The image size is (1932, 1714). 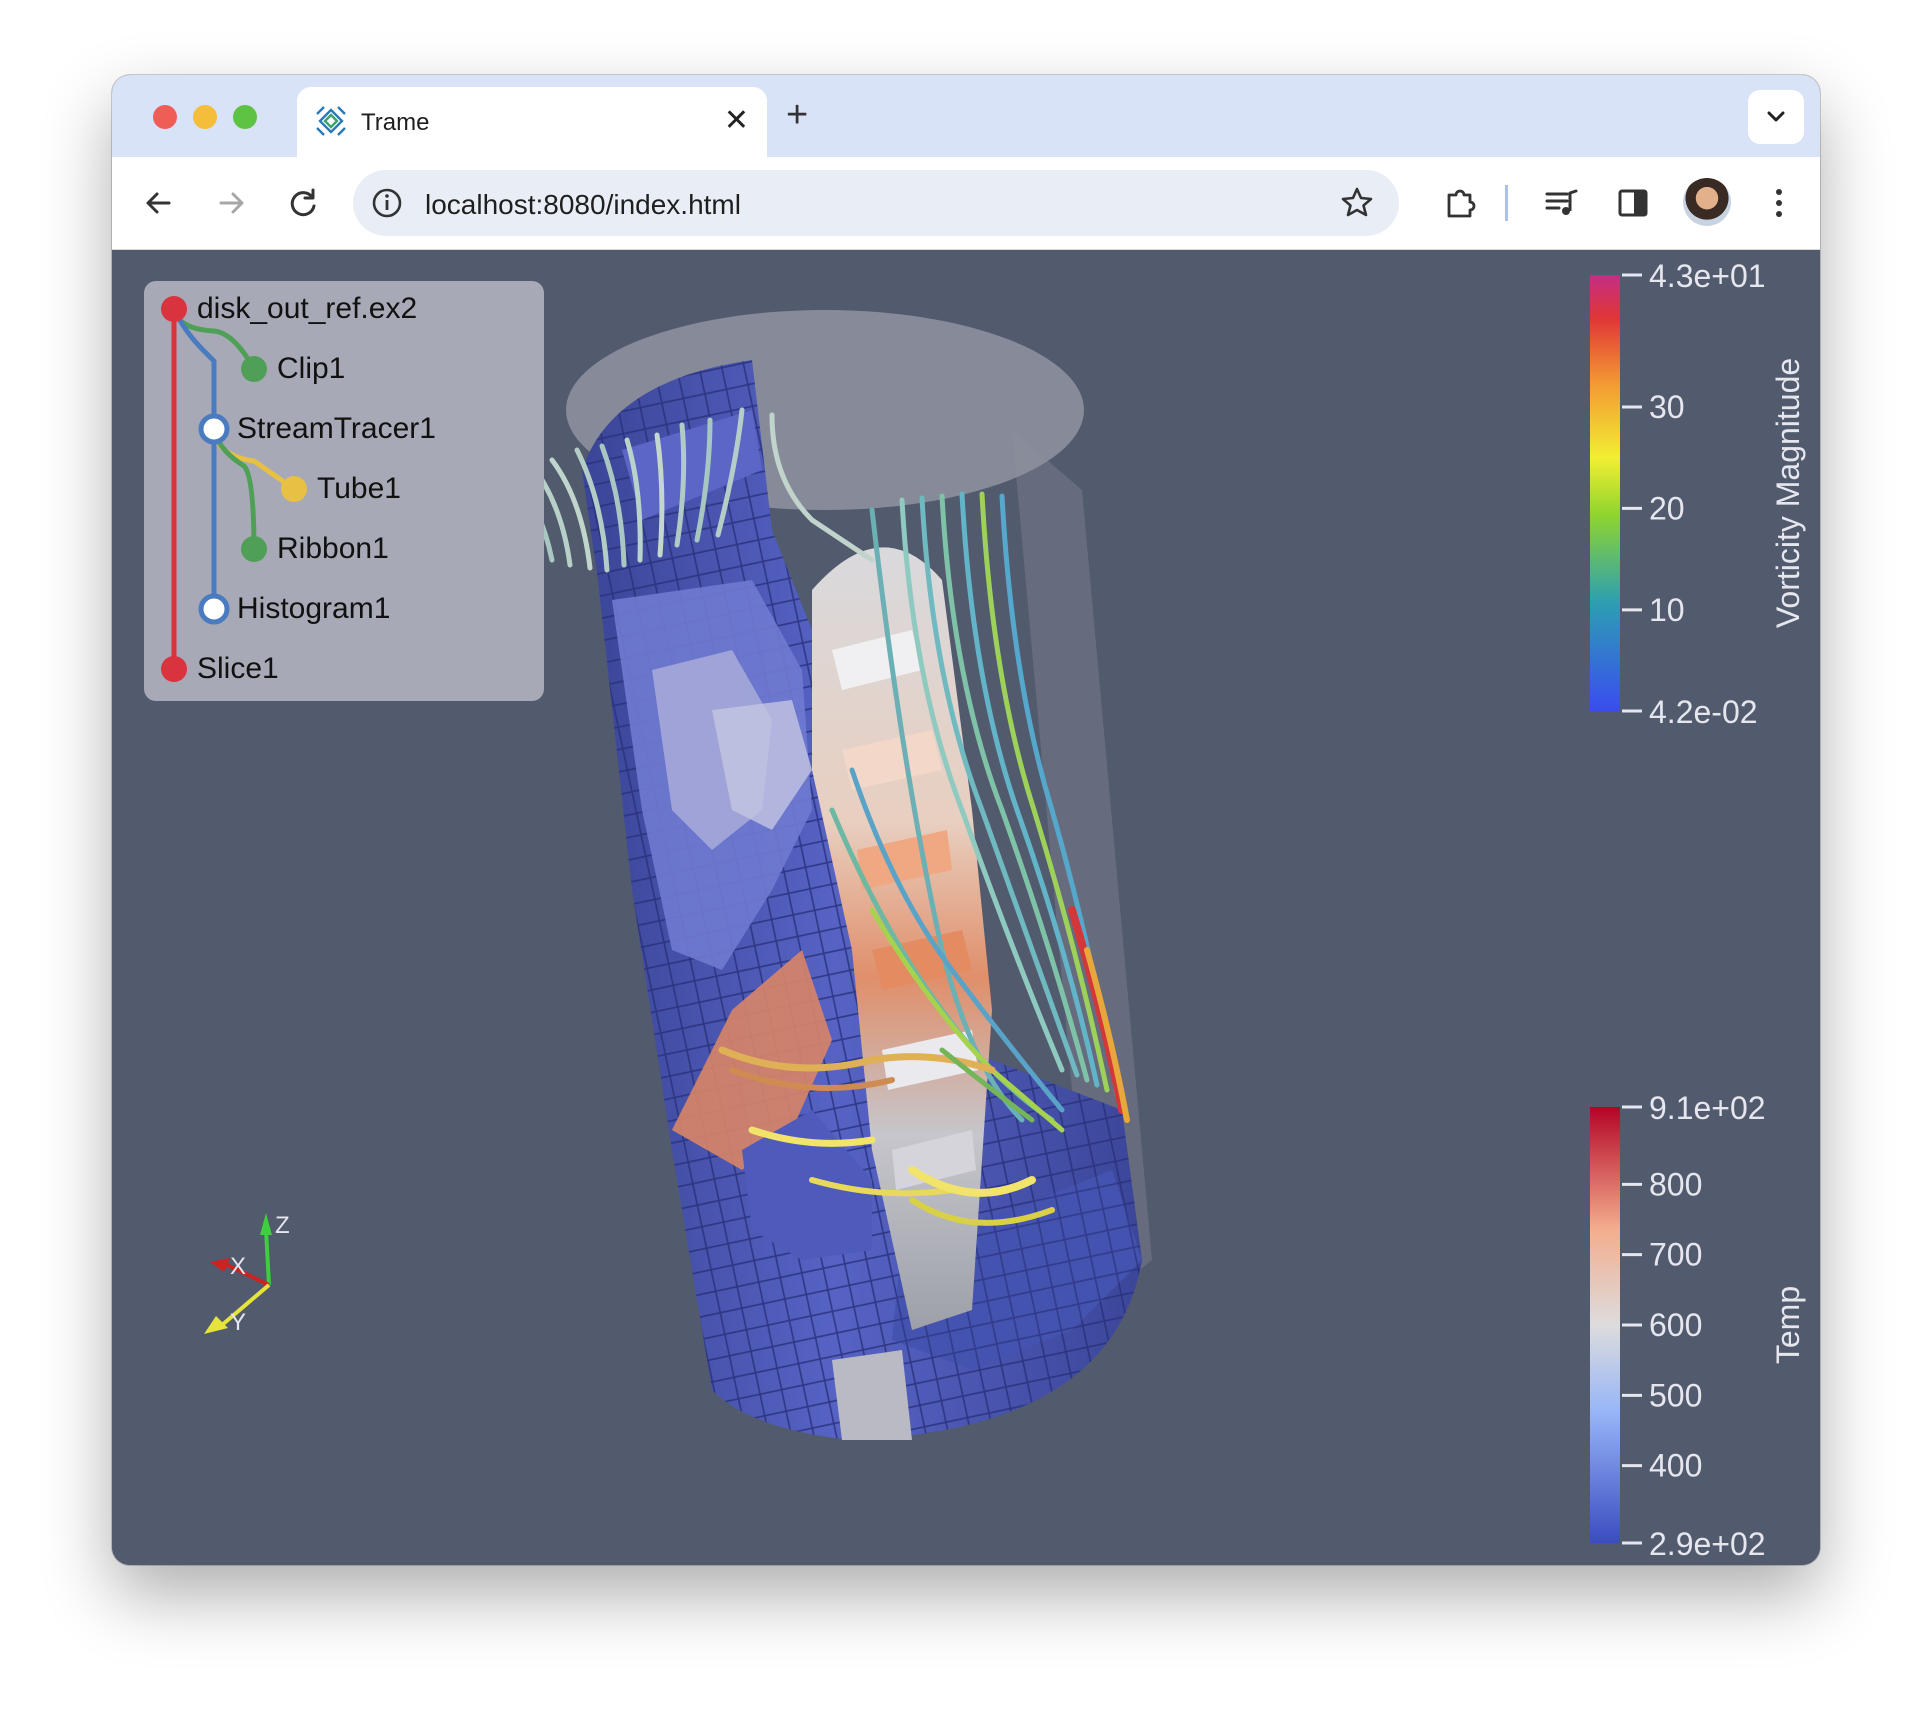 What do you see at coordinates (1675, 1184) in the screenshot?
I see `tick-label: 800` at bounding box center [1675, 1184].